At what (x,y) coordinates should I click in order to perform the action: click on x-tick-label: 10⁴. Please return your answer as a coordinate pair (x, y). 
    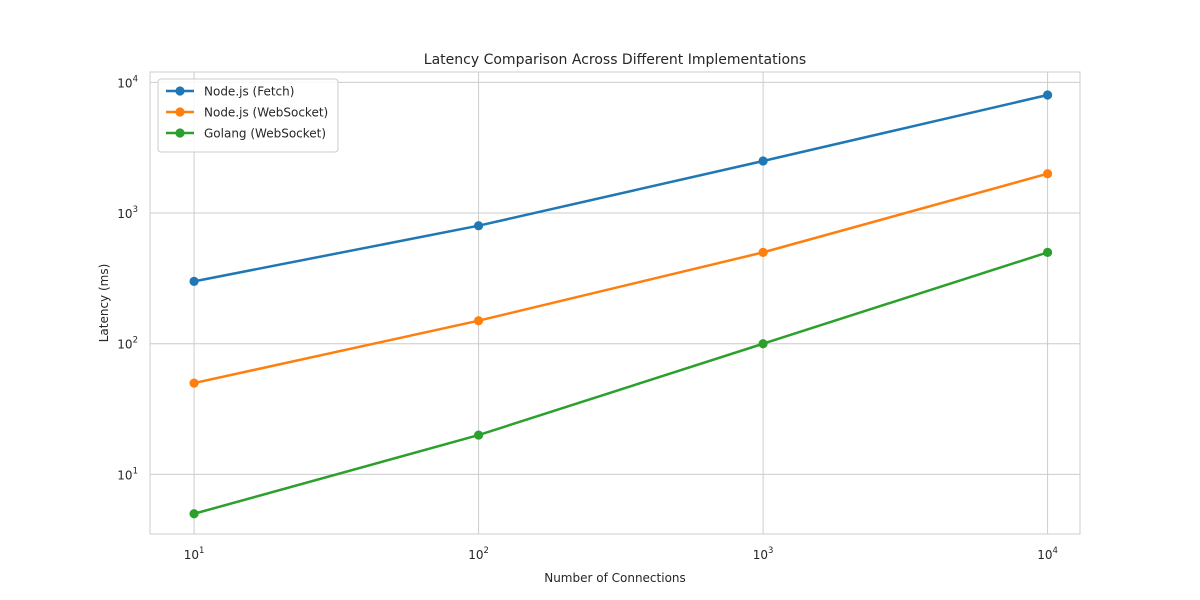
    Looking at the image, I should click on (1047, 554).